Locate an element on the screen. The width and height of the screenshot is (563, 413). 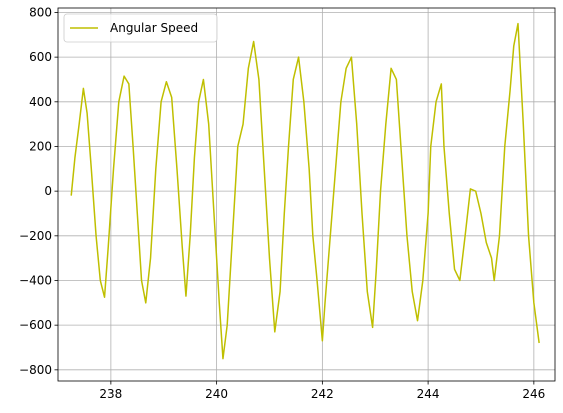
x-tick-label: 240 is located at coordinates (216, 394).